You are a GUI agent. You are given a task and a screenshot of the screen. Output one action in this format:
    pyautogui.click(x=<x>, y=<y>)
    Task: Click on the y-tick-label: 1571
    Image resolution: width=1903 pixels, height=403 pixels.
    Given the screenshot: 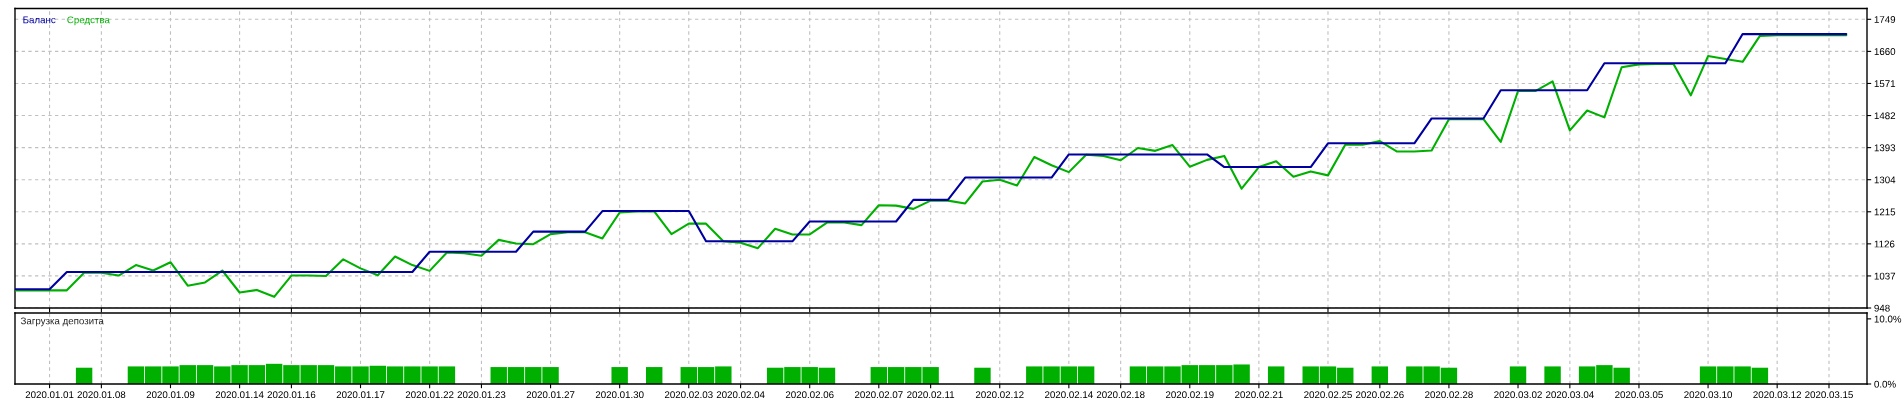 What is the action you would take?
    pyautogui.click(x=1885, y=84)
    